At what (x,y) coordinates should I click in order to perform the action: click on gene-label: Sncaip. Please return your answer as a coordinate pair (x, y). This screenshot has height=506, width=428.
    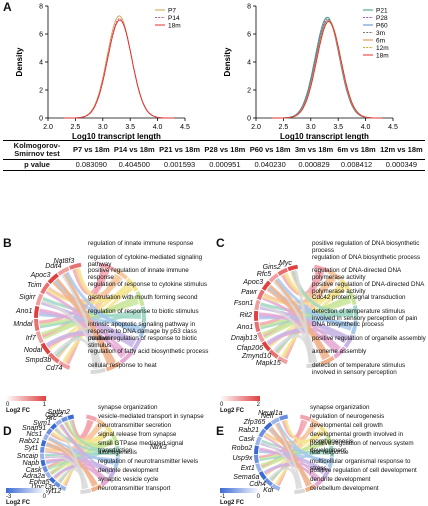
    Looking at the image, I should click on (27, 456).